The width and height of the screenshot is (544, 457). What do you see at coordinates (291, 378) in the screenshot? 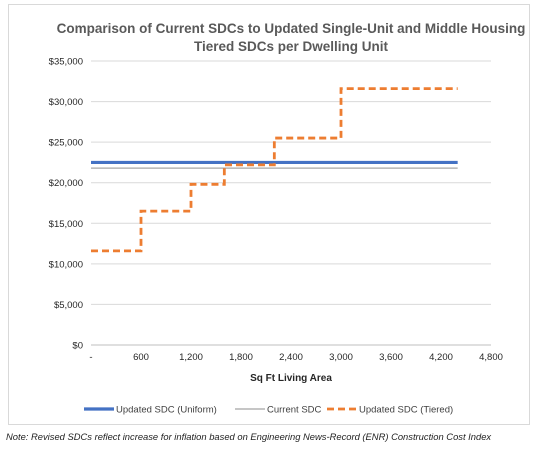
I see `x-axis-title: Sq Ft Living Area` at bounding box center [291, 378].